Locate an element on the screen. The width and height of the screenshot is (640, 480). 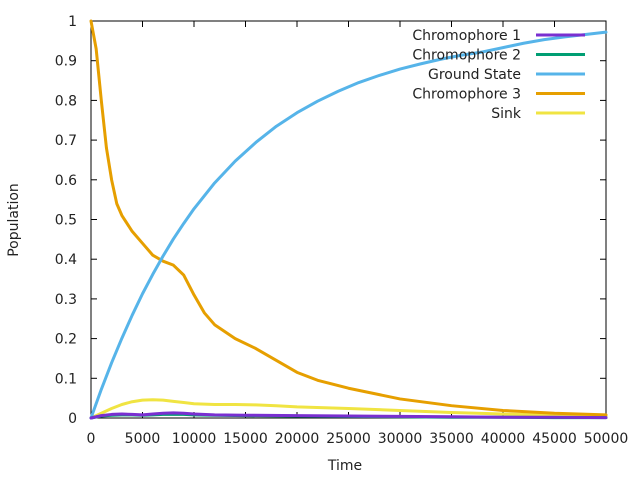
x-tick-label: 35000 is located at coordinates (451, 439).